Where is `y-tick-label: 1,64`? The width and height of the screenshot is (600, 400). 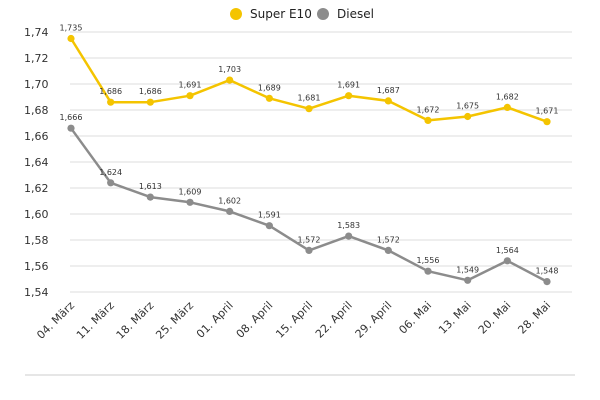
y-tick-label: 1,64 is located at coordinates (36, 162).